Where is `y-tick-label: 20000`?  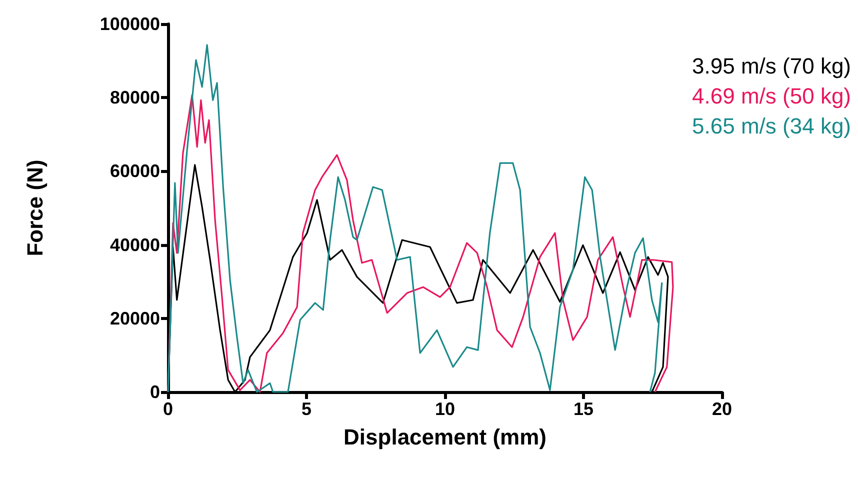 y-tick-label: 20000 is located at coordinates (135, 318).